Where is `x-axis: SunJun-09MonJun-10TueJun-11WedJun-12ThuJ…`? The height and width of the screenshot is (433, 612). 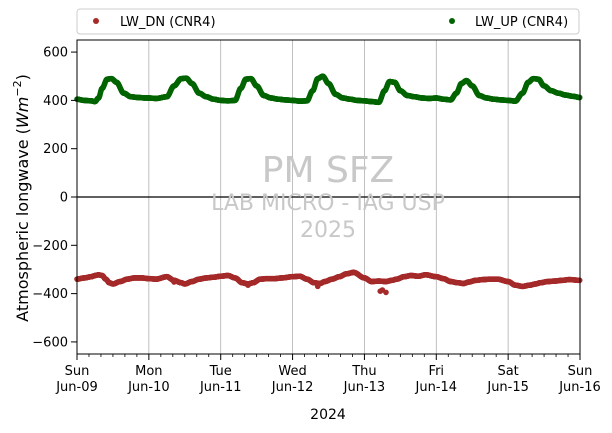 x-axis: SunJun-09MonJun-10TueJun-11WedJun-12ThuJ… is located at coordinates (328, 374).